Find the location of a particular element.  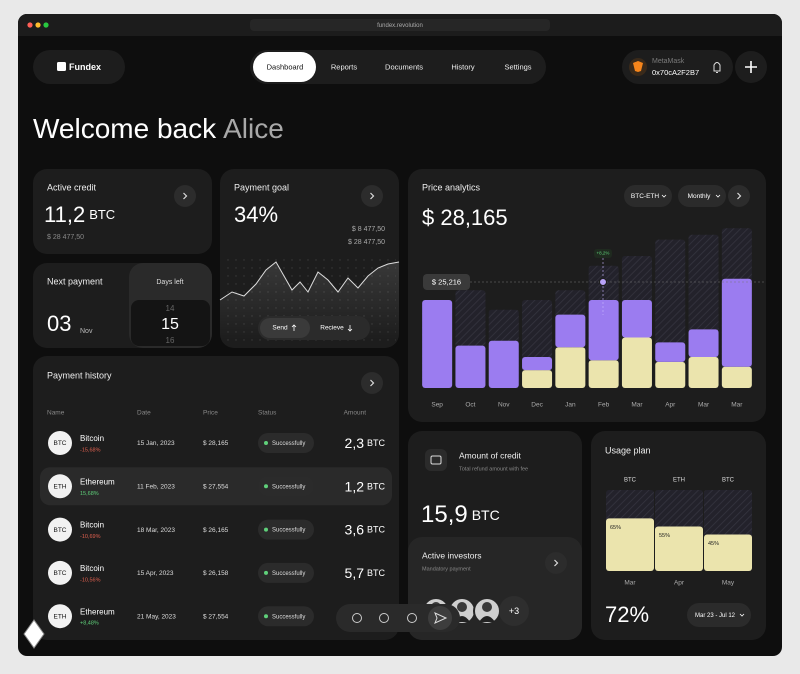

column-header: Price is located at coordinates (210, 413).